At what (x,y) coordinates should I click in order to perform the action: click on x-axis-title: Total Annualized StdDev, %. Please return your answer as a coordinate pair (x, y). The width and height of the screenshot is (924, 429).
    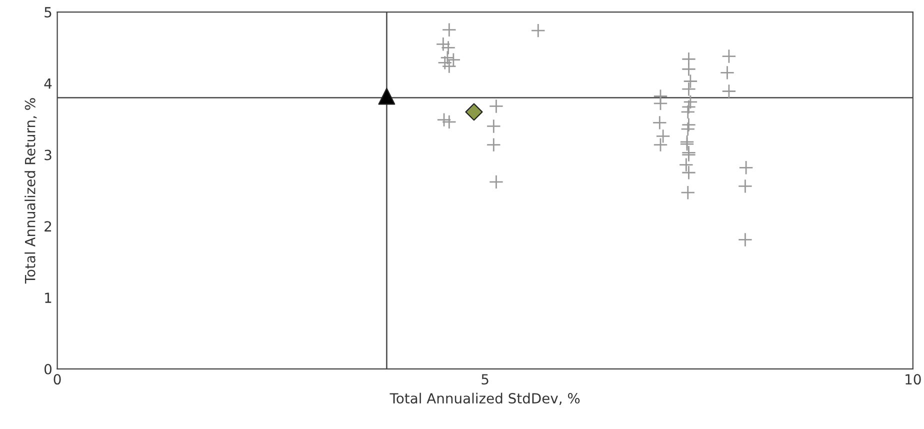
    Looking at the image, I should click on (485, 398).